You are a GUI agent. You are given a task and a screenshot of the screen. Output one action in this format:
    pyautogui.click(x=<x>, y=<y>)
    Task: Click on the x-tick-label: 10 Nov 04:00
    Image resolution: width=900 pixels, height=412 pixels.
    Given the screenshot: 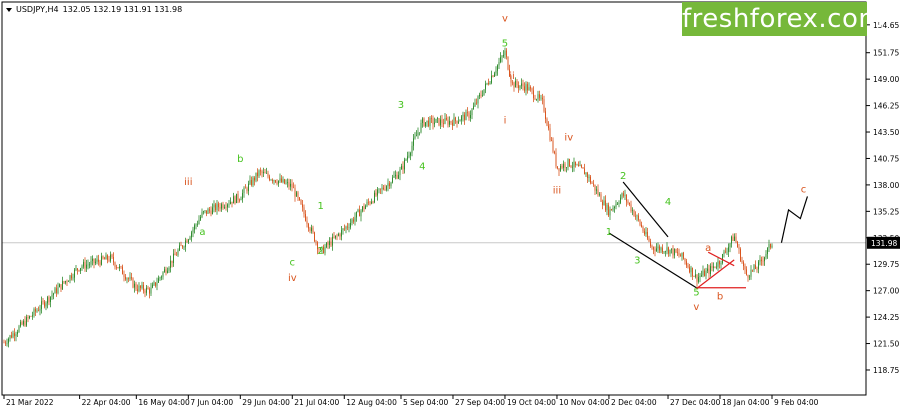 What is the action you would take?
    pyautogui.click(x=584, y=402)
    